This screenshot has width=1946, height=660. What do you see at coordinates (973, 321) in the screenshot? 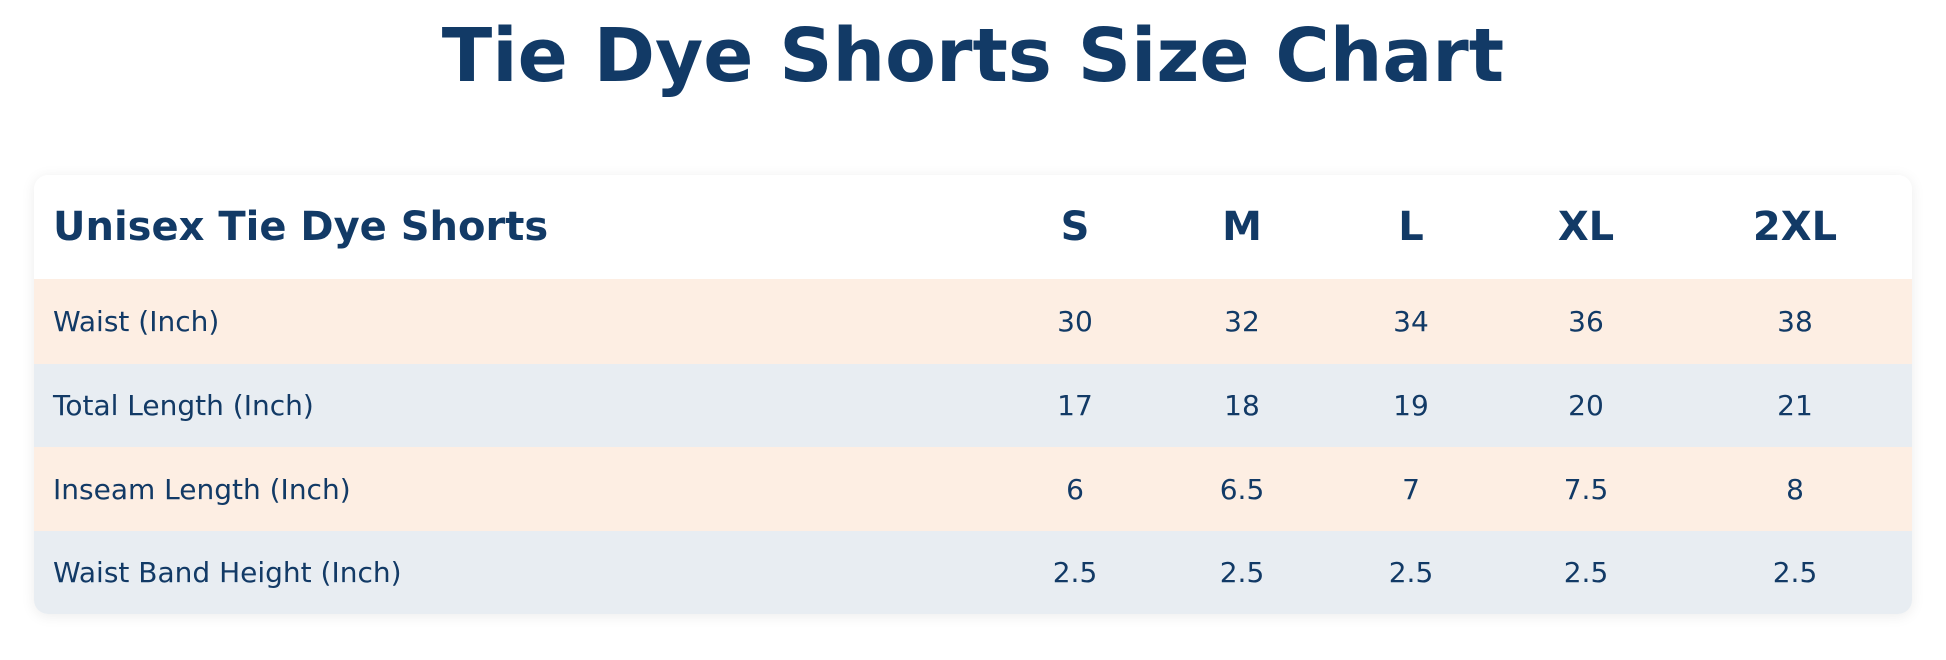
I see `table-row: Waist (Inch) 30 32 34 36 38` at bounding box center [973, 321].